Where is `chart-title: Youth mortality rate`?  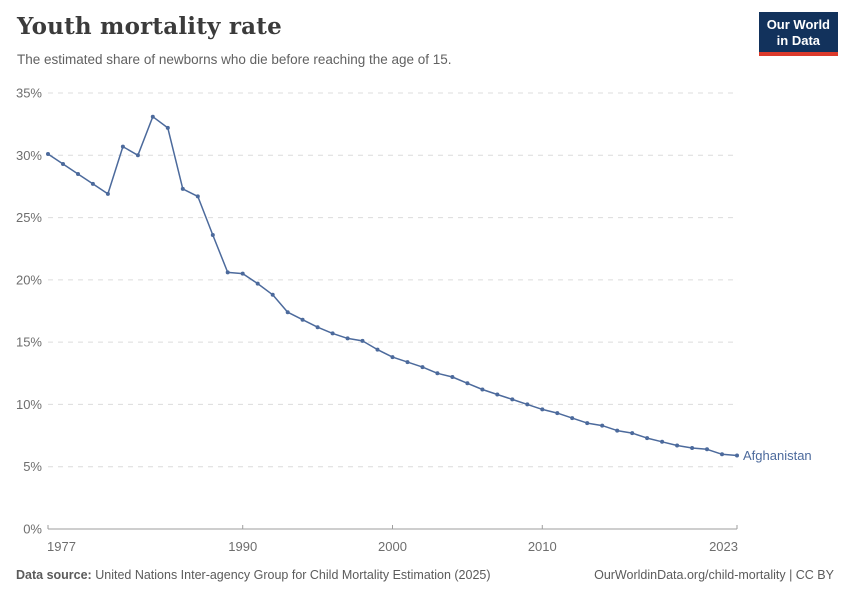 chart-title: Youth mortality rate is located at coordinates (149, 26).